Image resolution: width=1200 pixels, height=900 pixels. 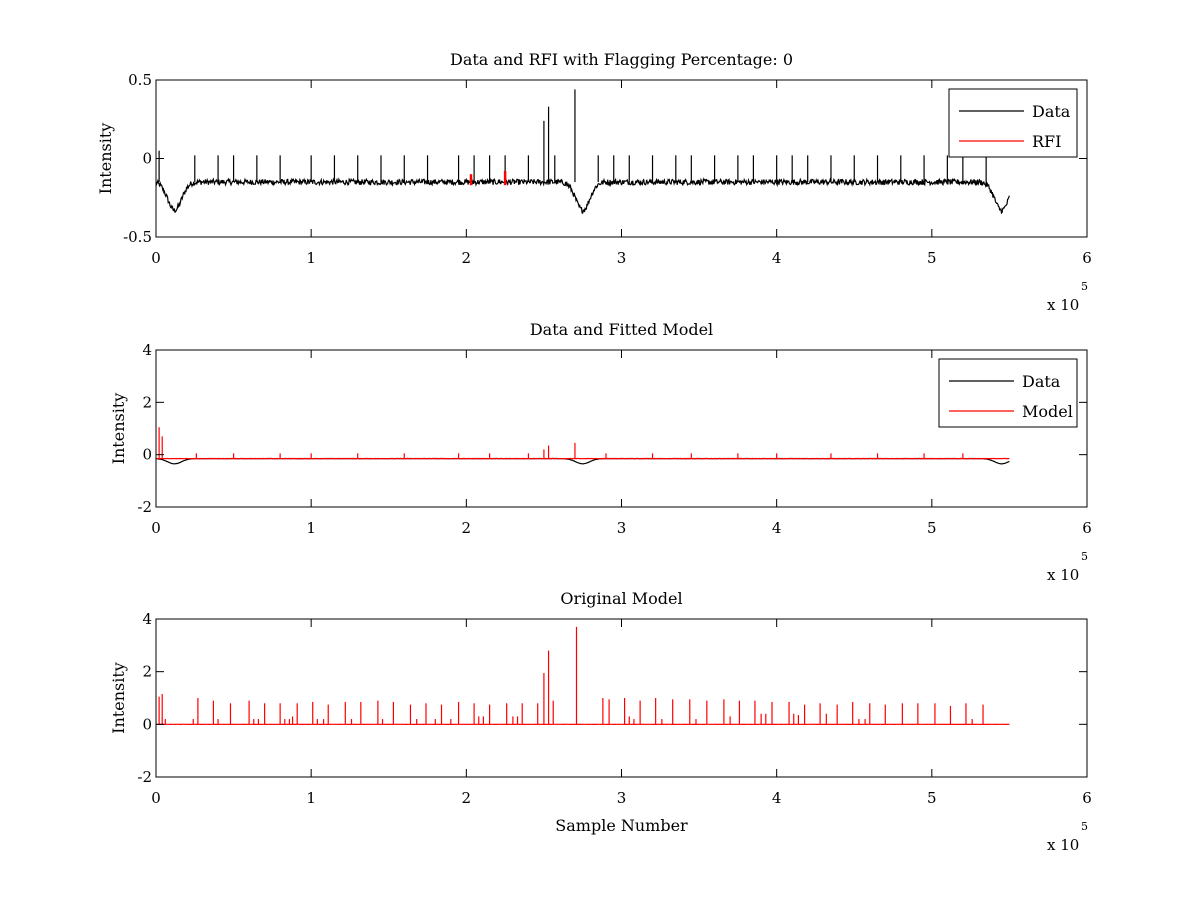 What do you see at coordinates (147, 402) in the screenshot?
I see `ytick-label-2-2: 2` at bounding box center [147, 402].